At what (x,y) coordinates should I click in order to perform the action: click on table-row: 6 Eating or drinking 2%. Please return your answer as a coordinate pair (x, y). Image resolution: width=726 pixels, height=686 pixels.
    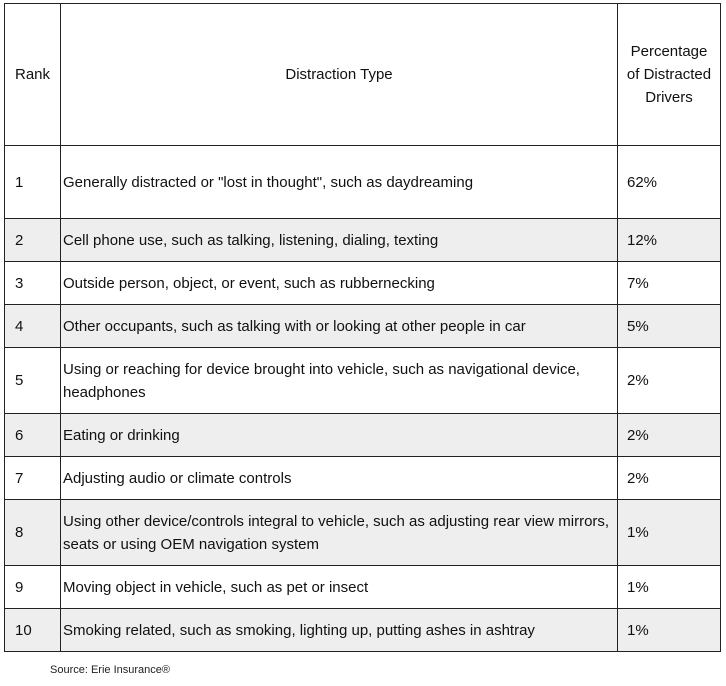
    Looking at the image, I should click on (362, 435).